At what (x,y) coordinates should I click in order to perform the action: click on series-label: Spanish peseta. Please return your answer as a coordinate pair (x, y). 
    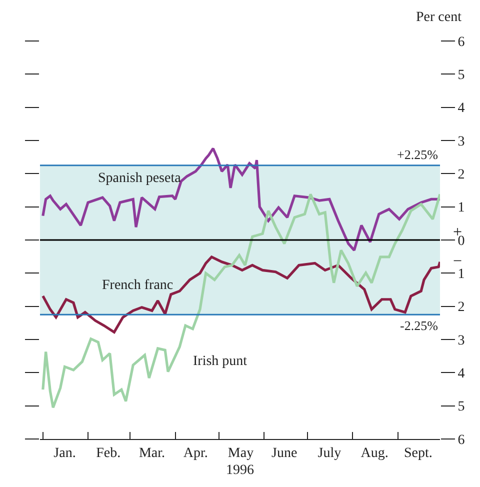
    Looking at the image, I should click on (140, 178).